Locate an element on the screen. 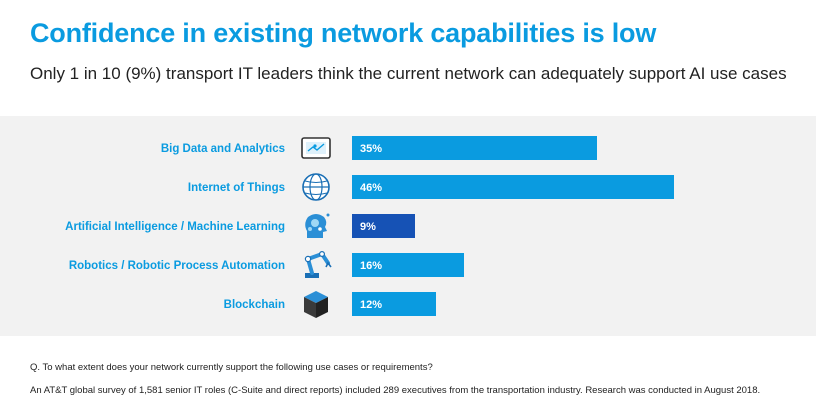  bar-row: Robotics / Robotic Process Automation 16% is located at coordinates (266, 264).